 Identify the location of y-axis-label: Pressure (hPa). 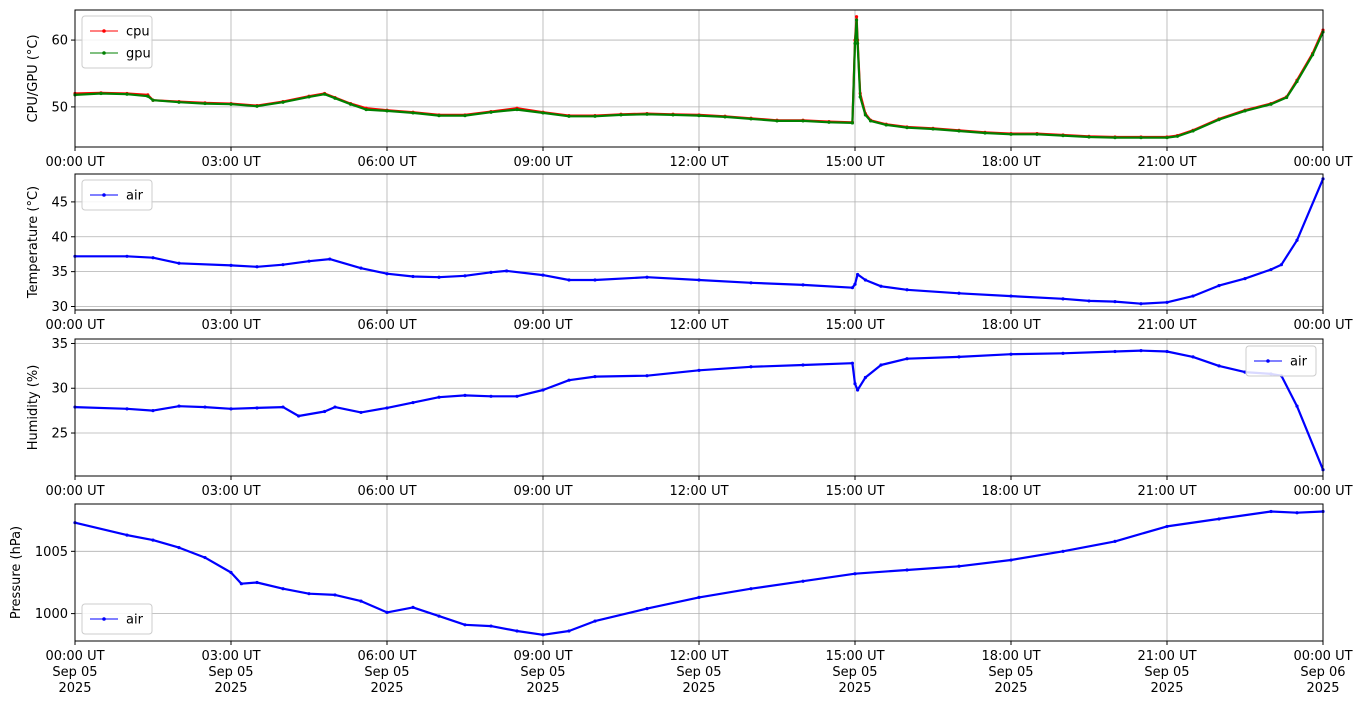
(16, 572).